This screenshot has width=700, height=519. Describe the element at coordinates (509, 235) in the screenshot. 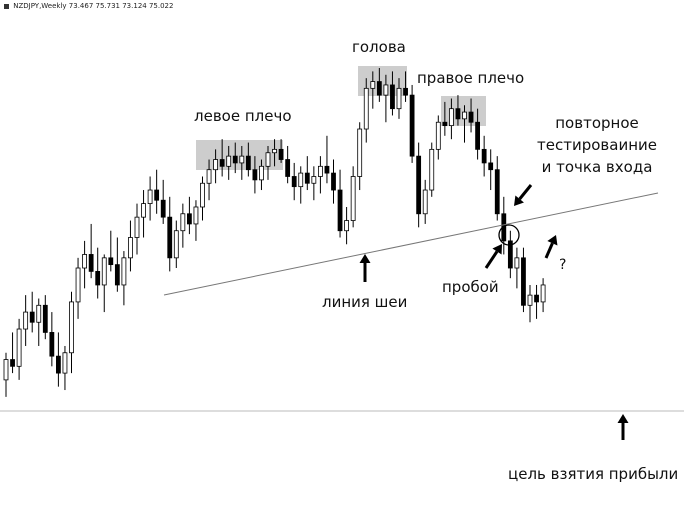

I see `breakout-circle` at that location.